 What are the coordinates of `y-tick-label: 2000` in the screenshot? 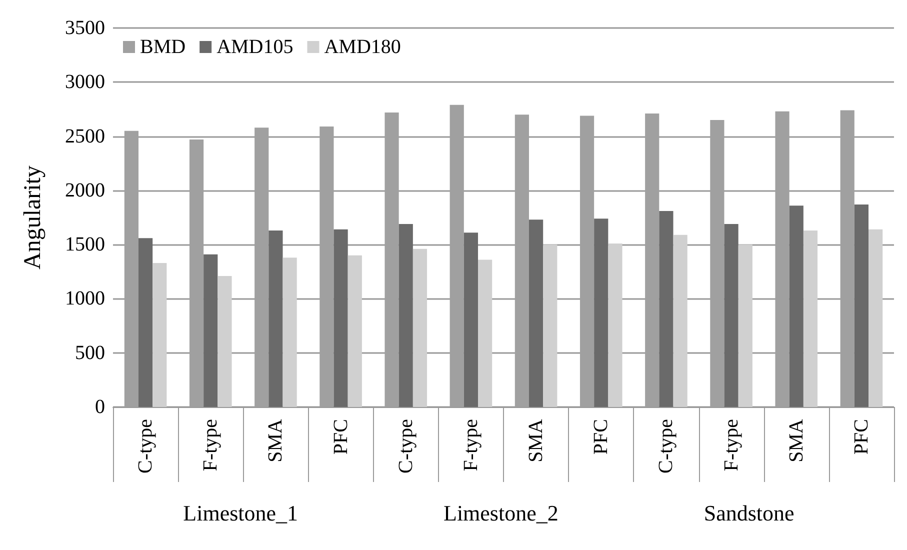 It's located at (85, 190).